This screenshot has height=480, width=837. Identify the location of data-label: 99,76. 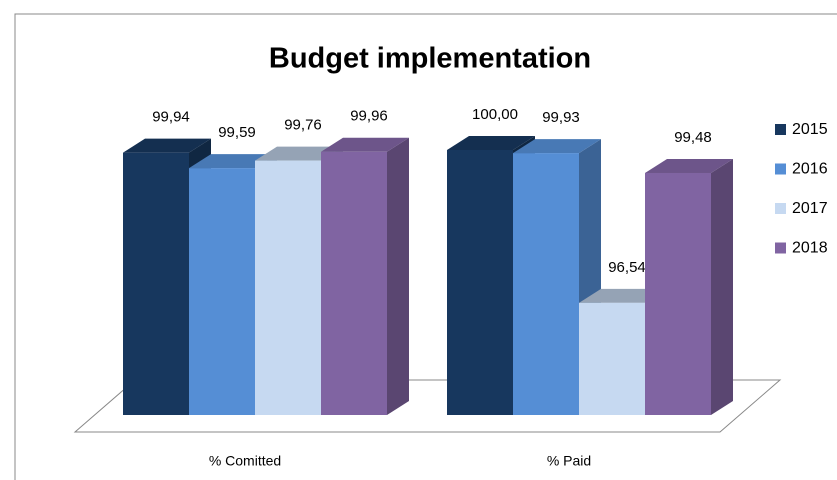
(303, 125).